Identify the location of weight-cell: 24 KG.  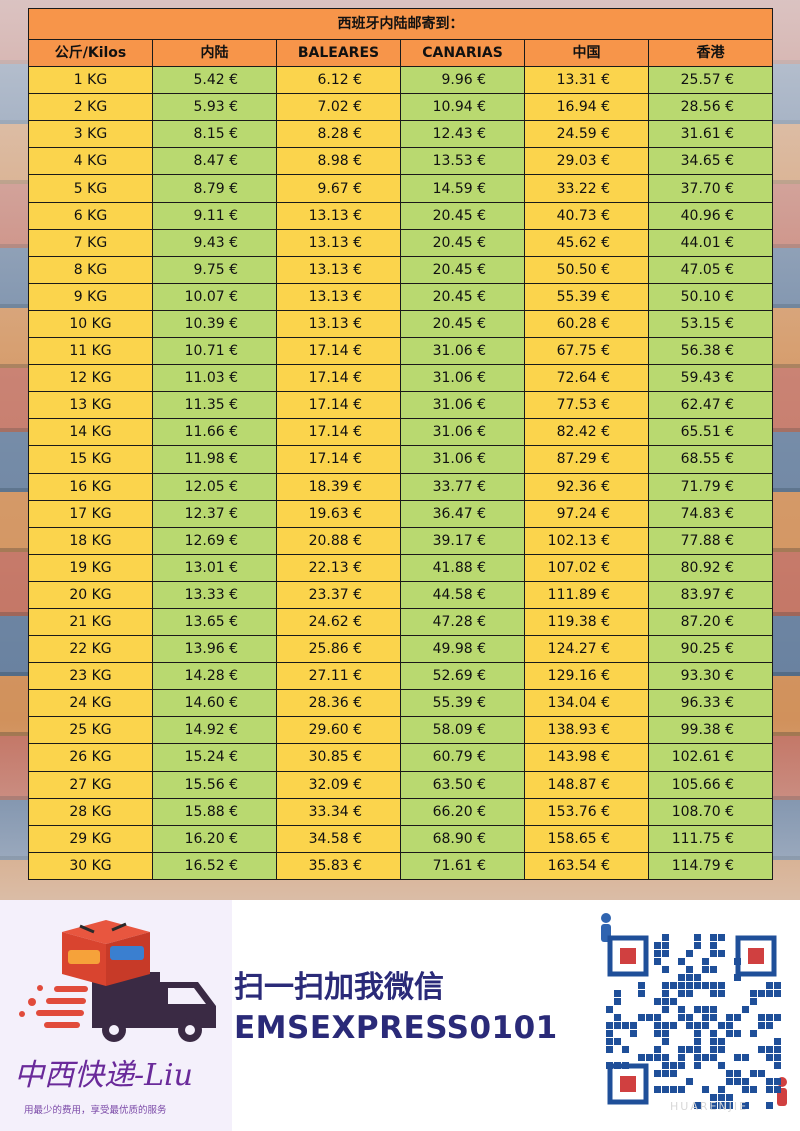
(90, 703).